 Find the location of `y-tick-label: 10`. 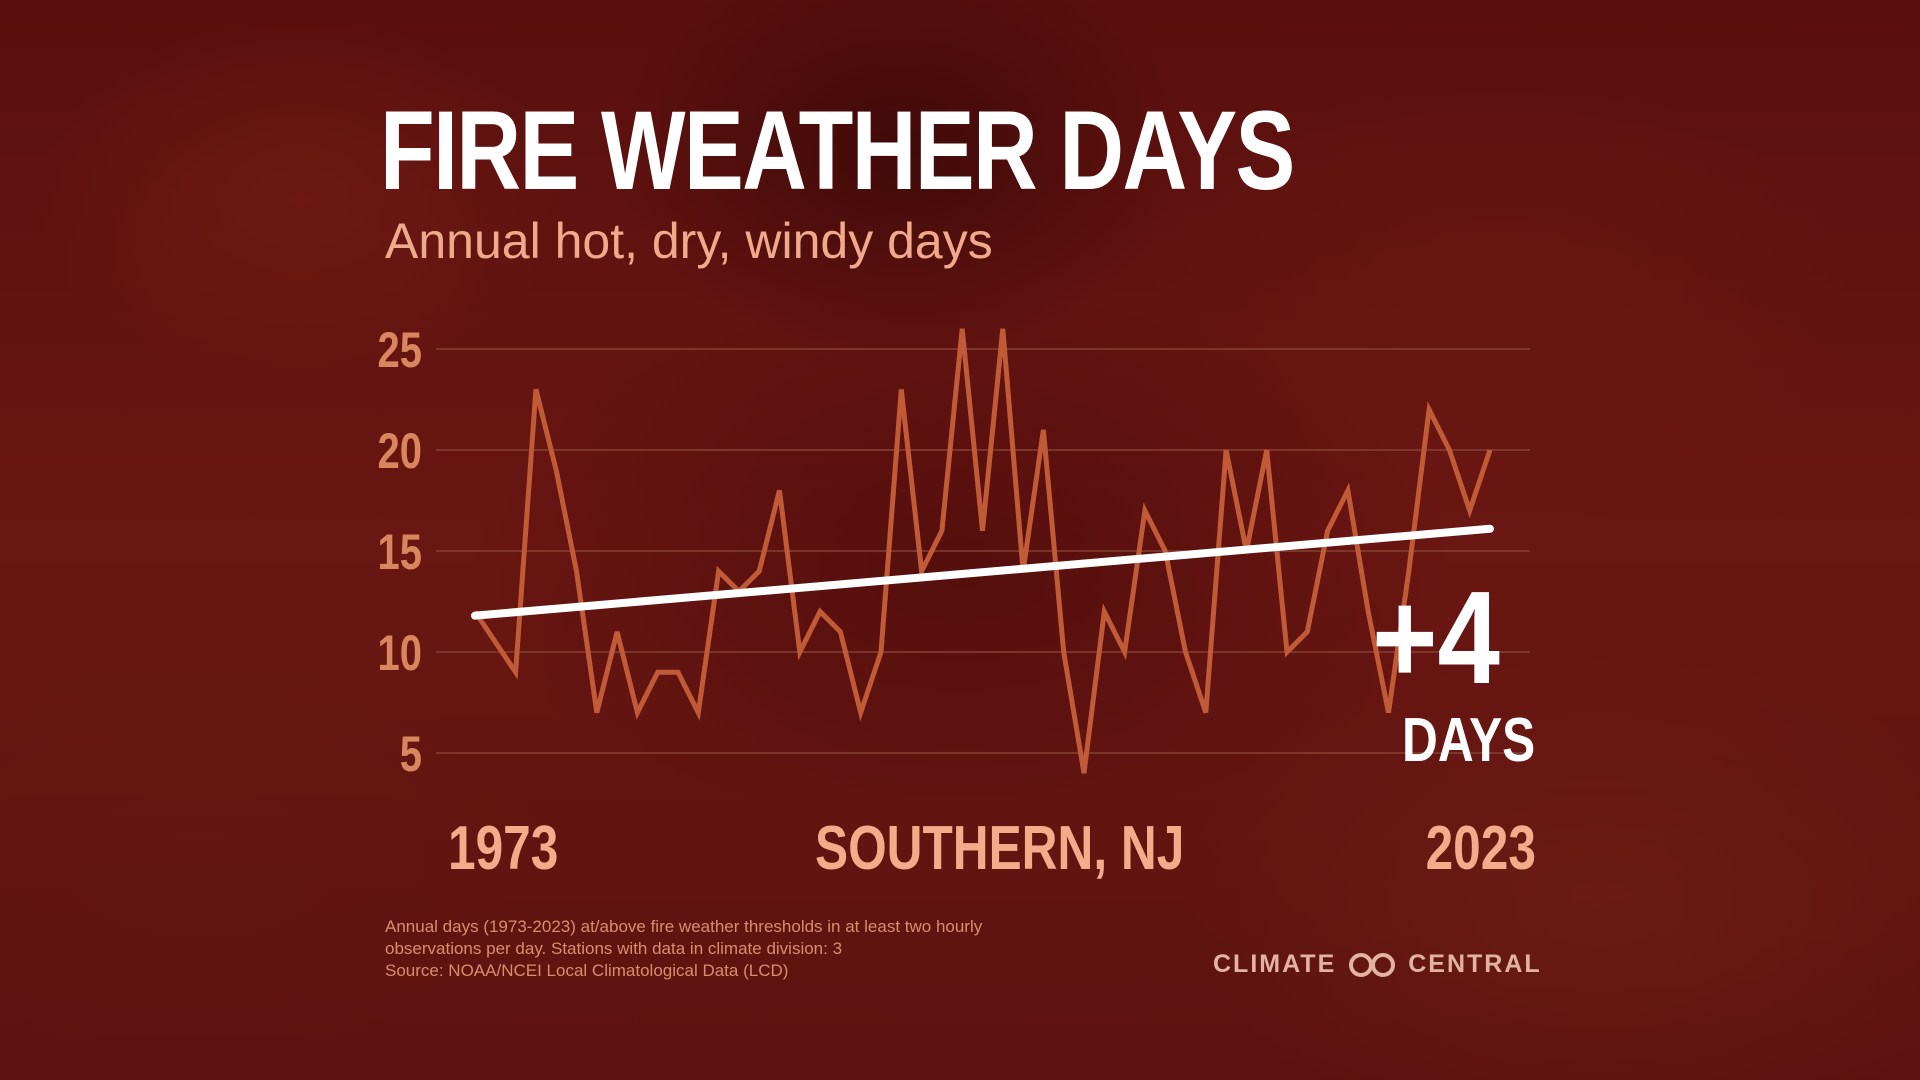

y-tick-label: 10 is located at coordinates (400, 653).